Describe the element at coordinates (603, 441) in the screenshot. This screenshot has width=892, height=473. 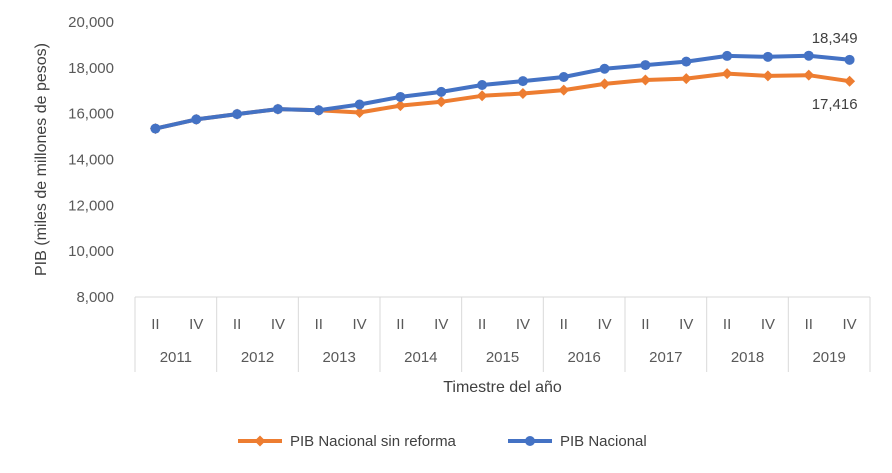
I see `legend-label: PIB Nacional` at that location.